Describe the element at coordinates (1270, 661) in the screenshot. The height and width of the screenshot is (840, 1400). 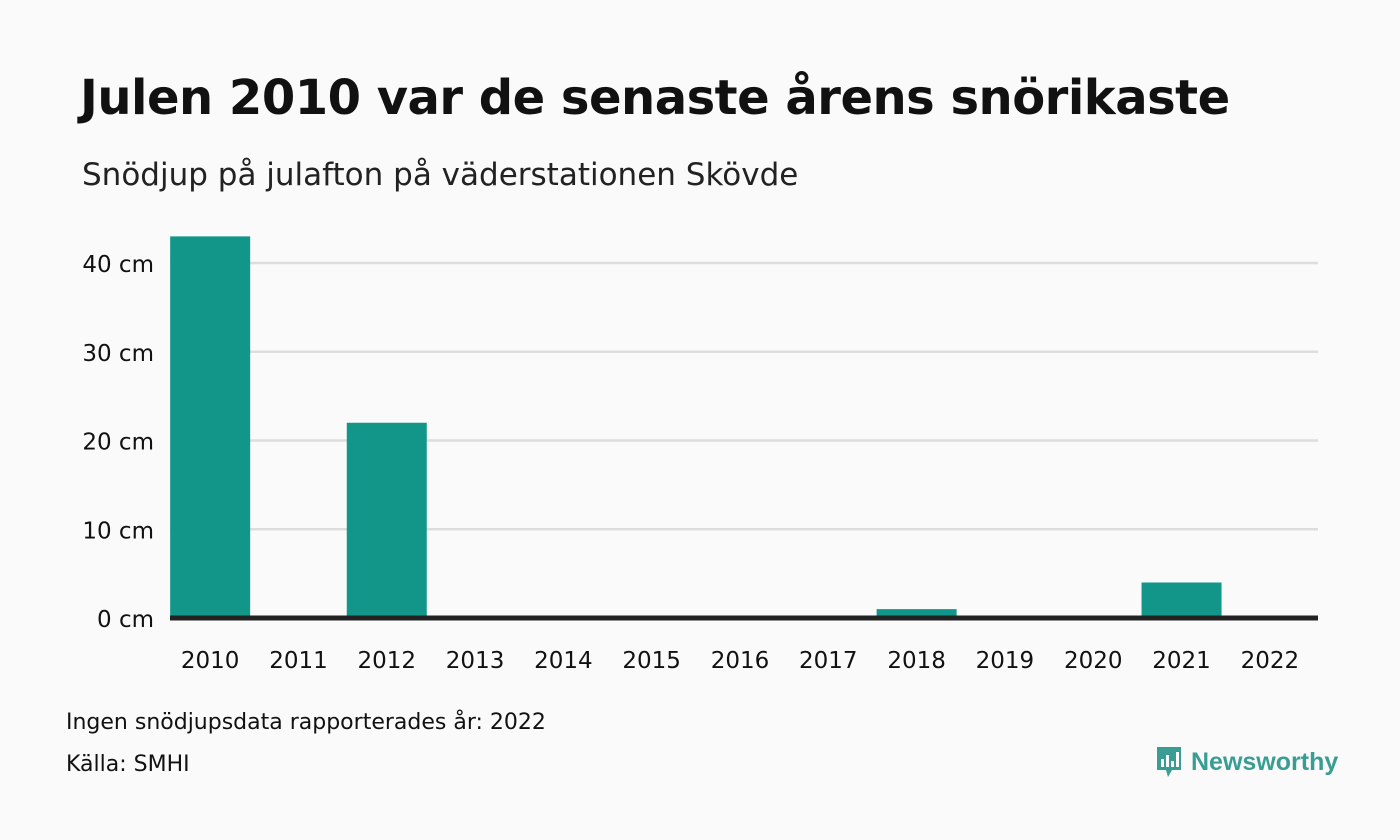
I see `x-tick-label: 2022` at that location.